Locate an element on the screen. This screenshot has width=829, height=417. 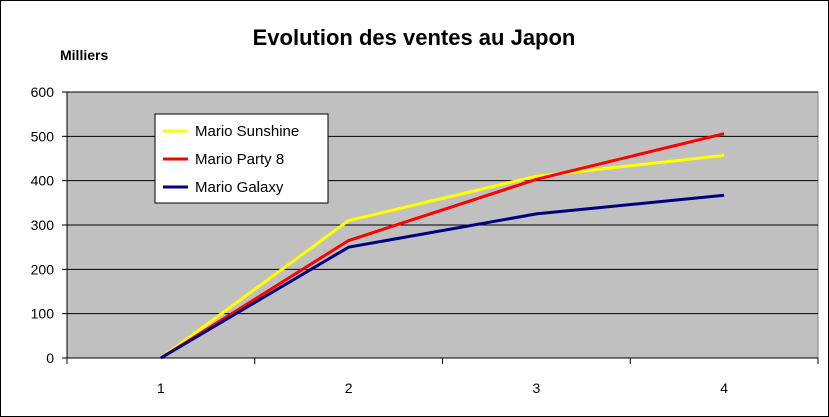
y-tick-label: 400 is located at coordinates (43, 181).